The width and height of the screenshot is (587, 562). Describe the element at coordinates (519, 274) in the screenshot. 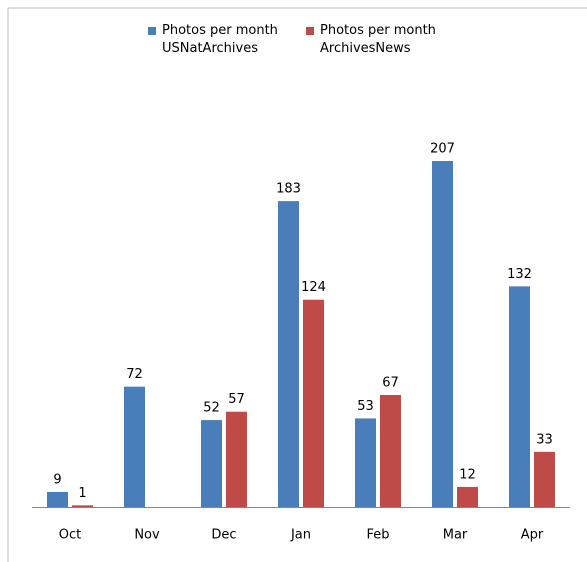

I see `data-label: 132` at that location.